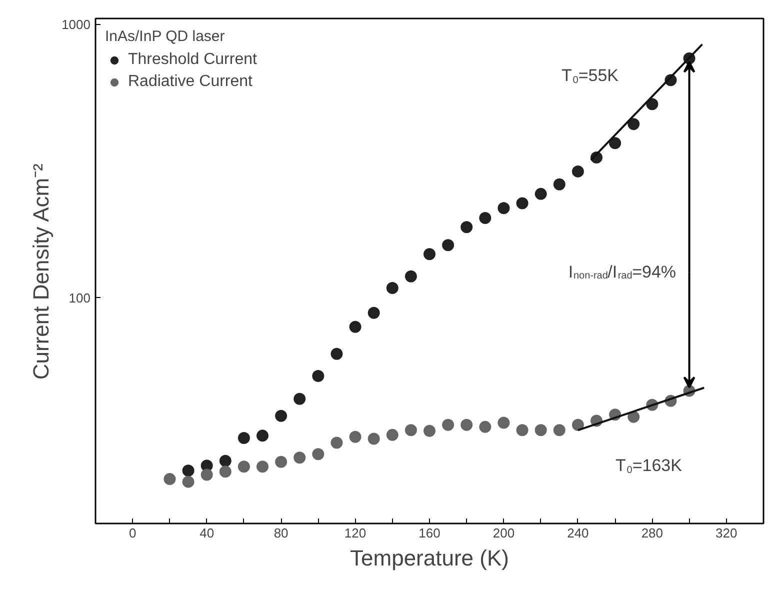  What do you see at coordinates (727, 533) in the screenshot?
I see `x-tick-label: 320` at bounding box center [727, 533].